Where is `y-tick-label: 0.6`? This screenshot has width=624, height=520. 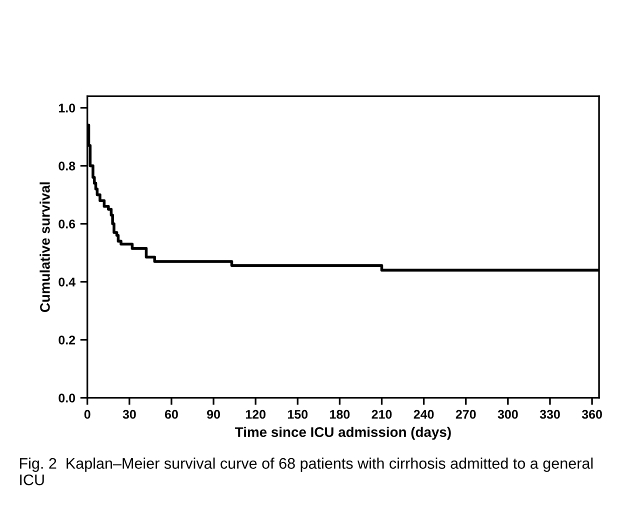
y-tick-label: 0.6 is located at coordinates (67, 224).